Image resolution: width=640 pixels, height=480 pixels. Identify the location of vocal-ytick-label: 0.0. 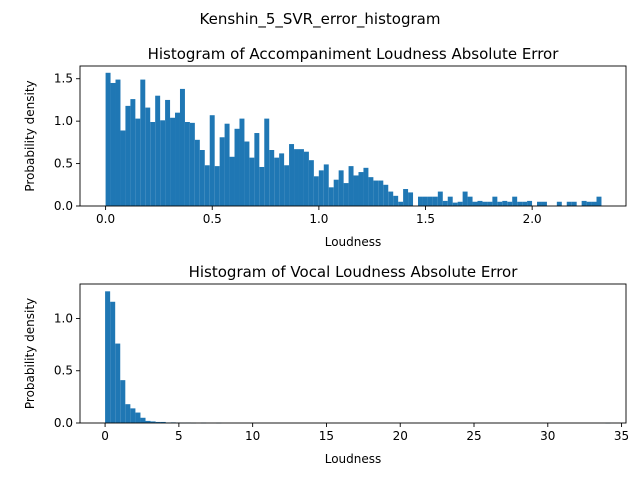
(63, 423).